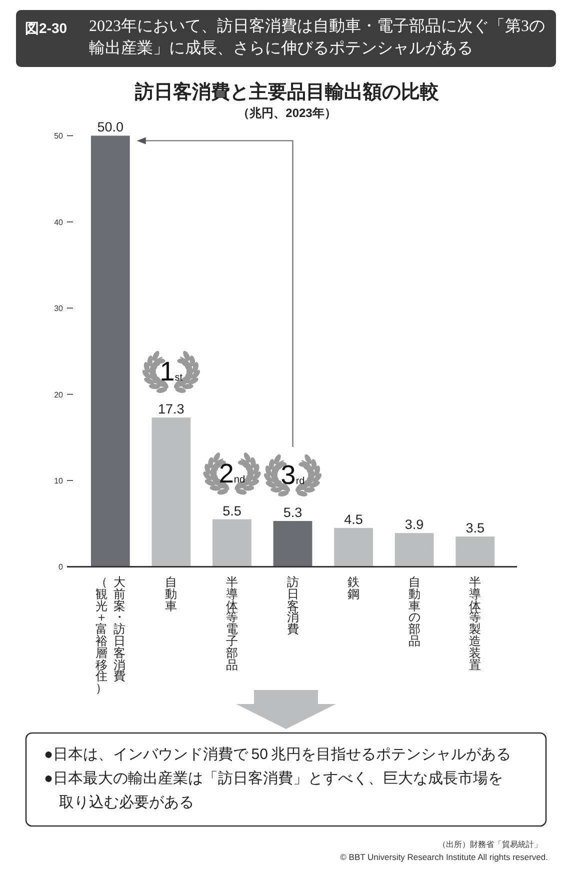 This screenshot has height=872, width=588. Describe the element at coordinates (274, 791) in the screenshot. I see `text: ●日本最大の輸出産業は「訪日客消費」とすべく、巨大な成長市場を取り込む必要がある` at that location.